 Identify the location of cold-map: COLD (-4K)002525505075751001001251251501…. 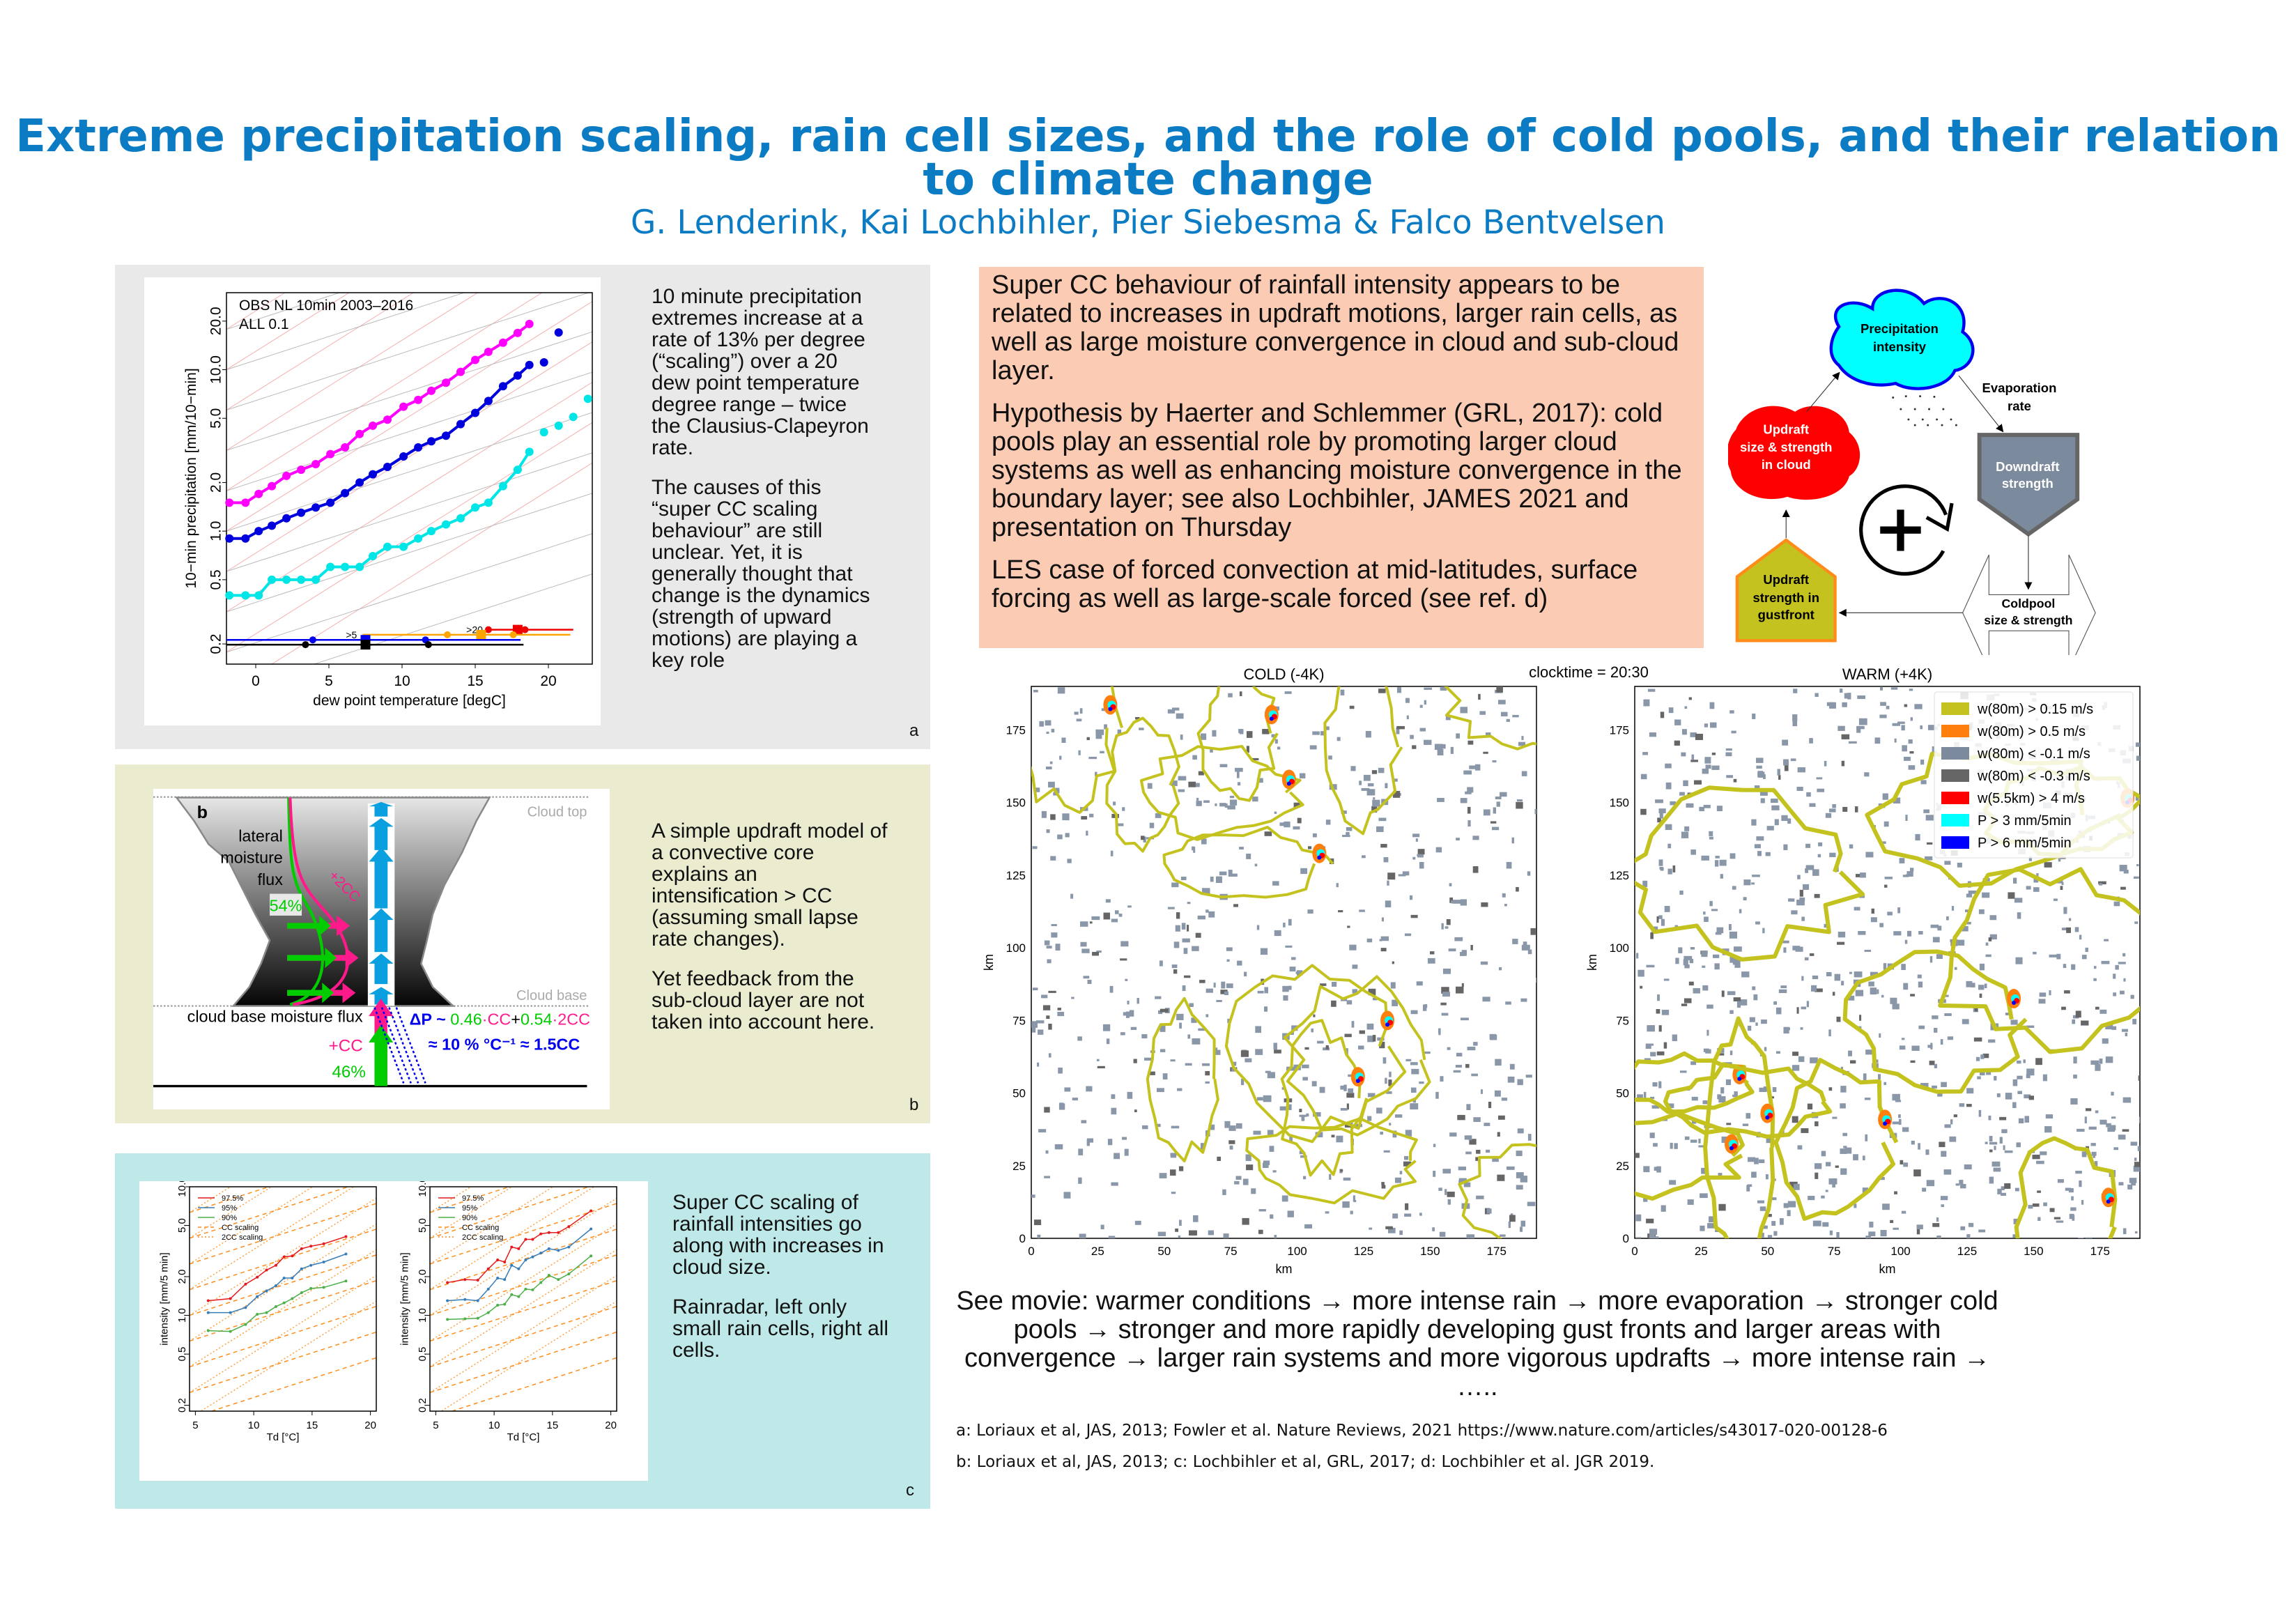
(1259, 971).